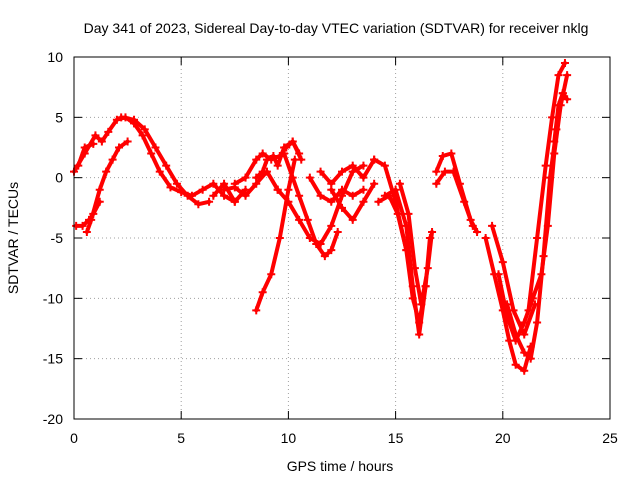 This screenshot has height=480, width=640. What do you see at coordinates (396, 438) in the screenshot?
I see `x-tick-label: 15` at bounding box center [396, 438].